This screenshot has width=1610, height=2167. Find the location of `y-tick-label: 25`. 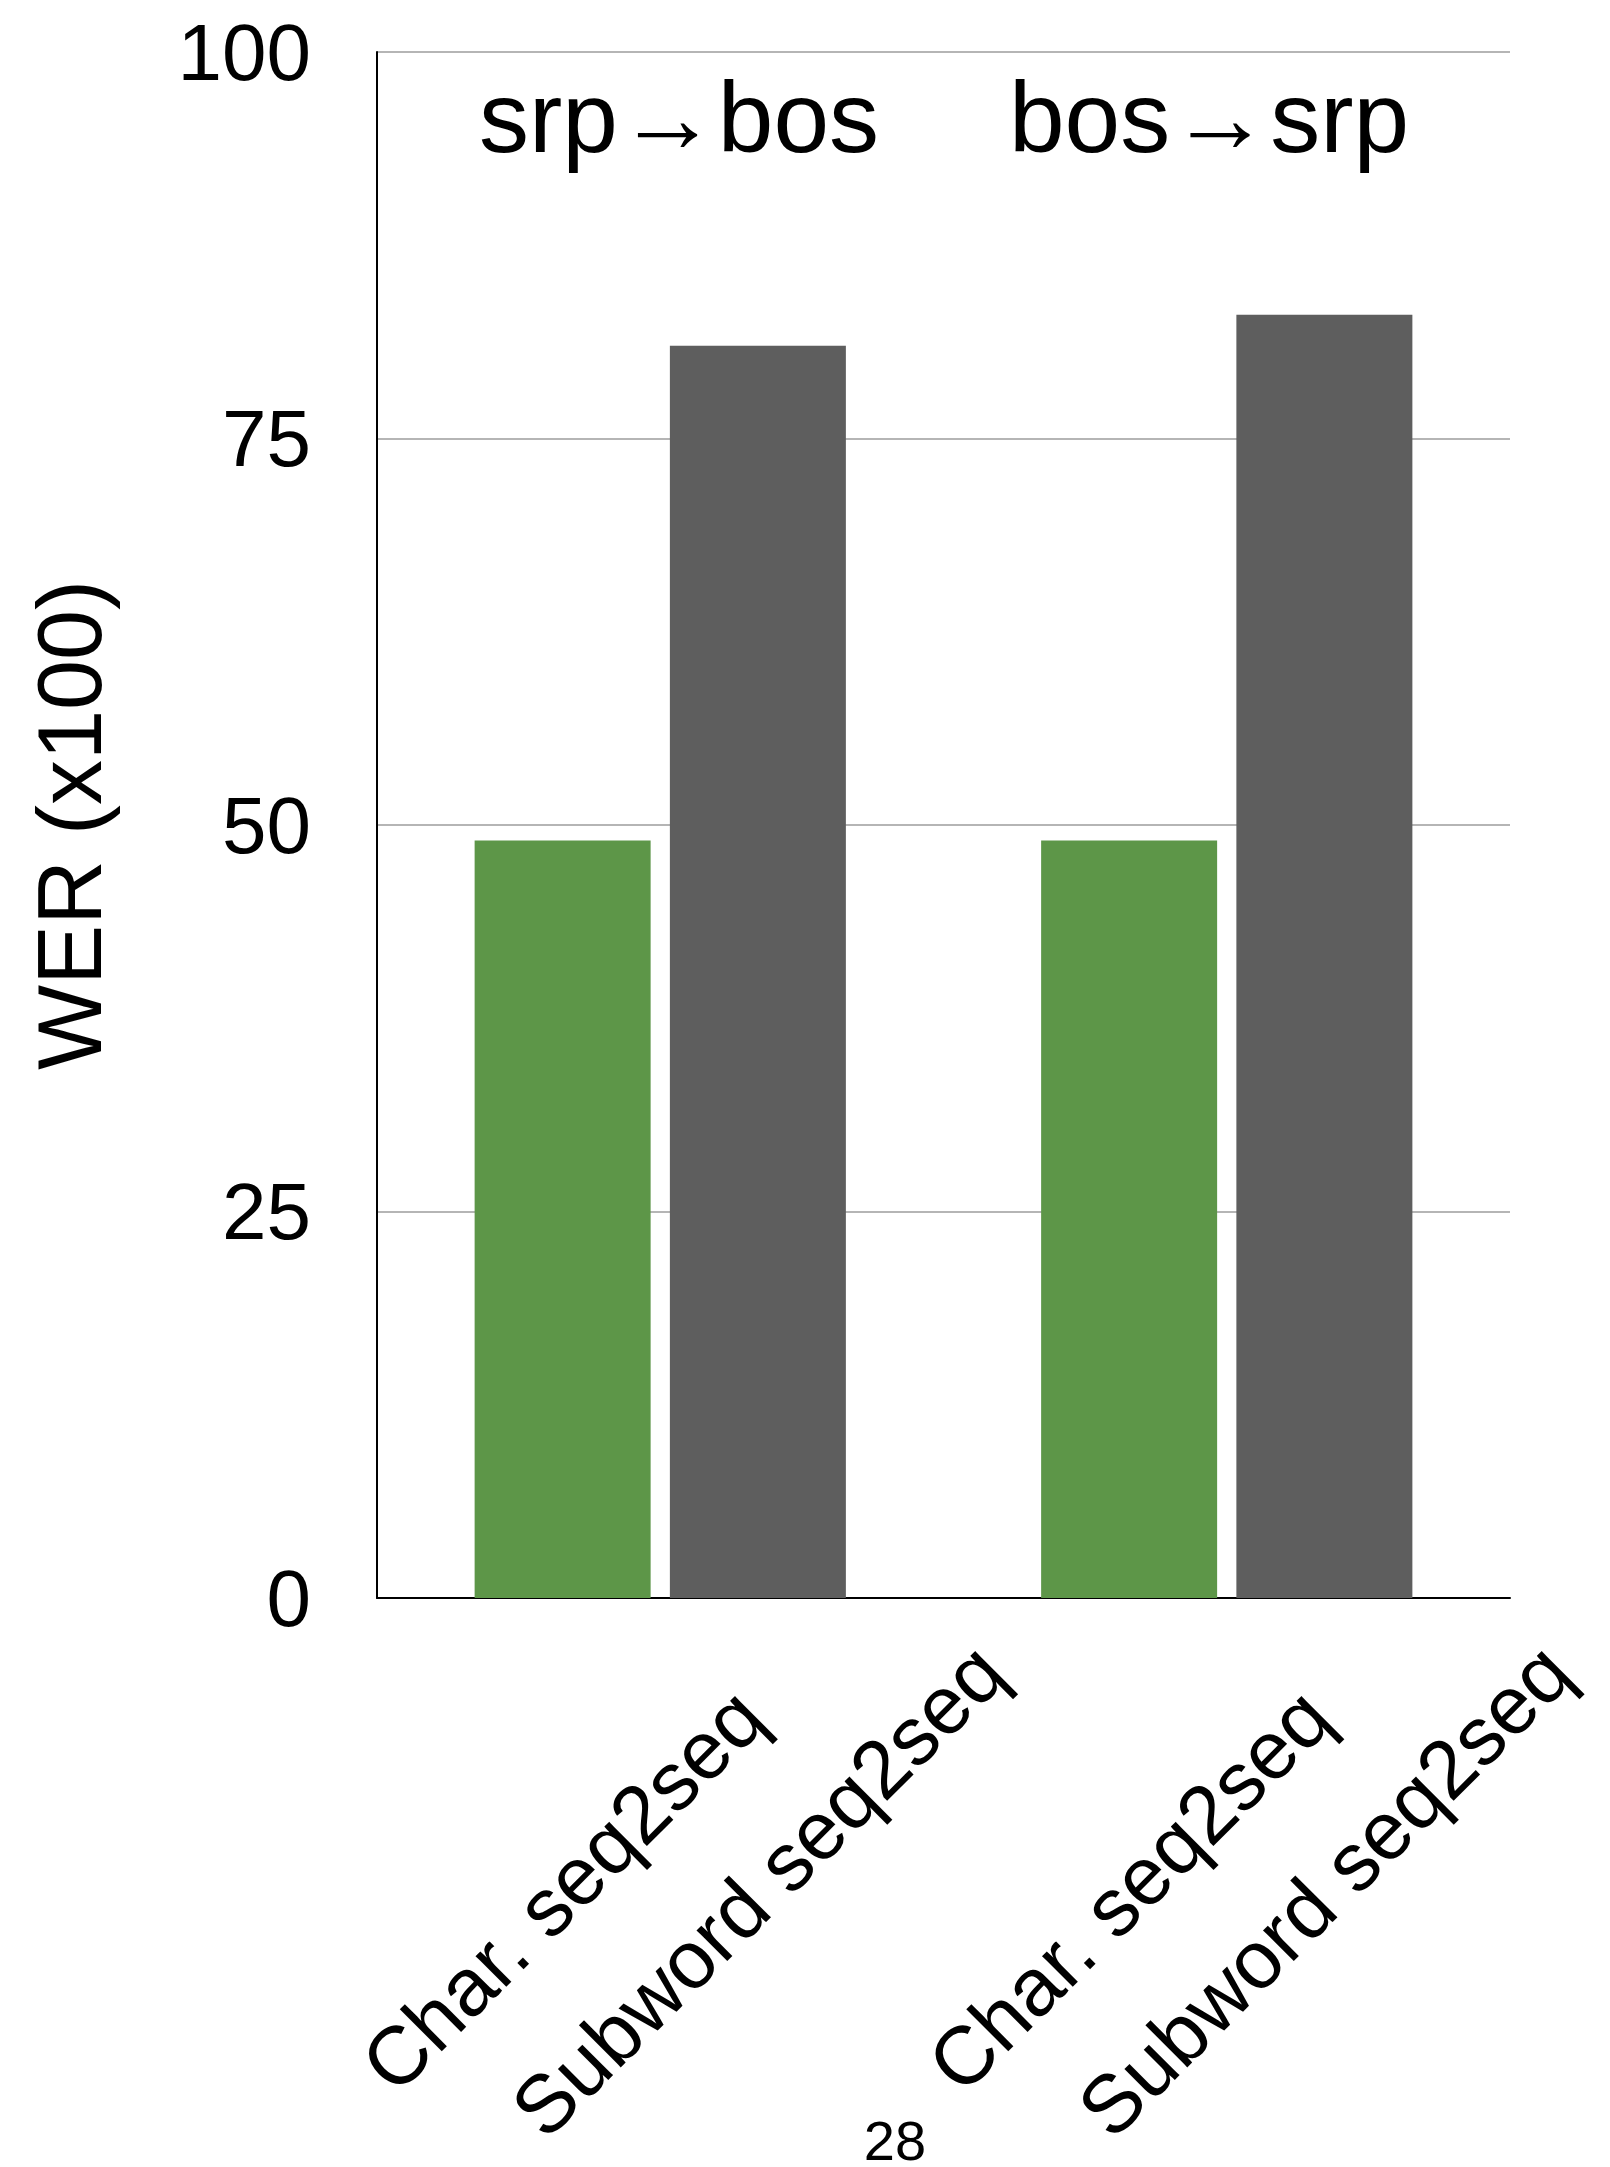

y-tick-label: 25 is located at coordinates (266, 1211).